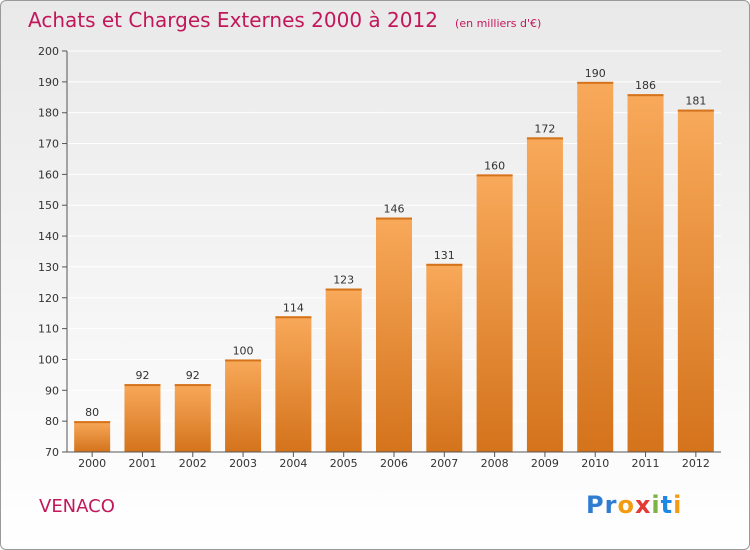 This screenshot has height=550, width=750. I want to click on bar-2010, so click(595, 266).